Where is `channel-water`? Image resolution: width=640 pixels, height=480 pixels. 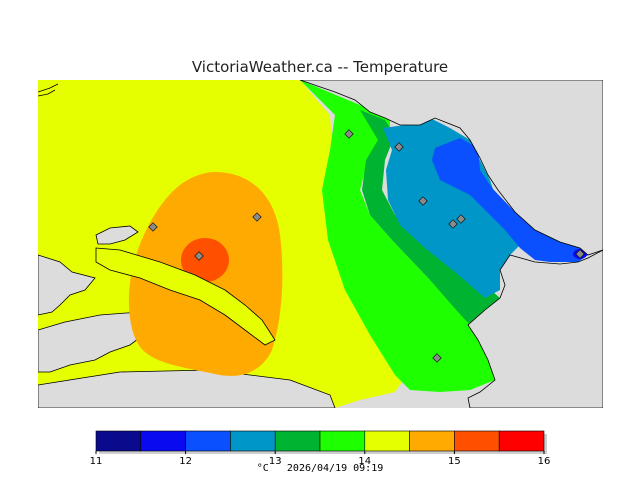
channel-water is located at coordinates (185, 296).